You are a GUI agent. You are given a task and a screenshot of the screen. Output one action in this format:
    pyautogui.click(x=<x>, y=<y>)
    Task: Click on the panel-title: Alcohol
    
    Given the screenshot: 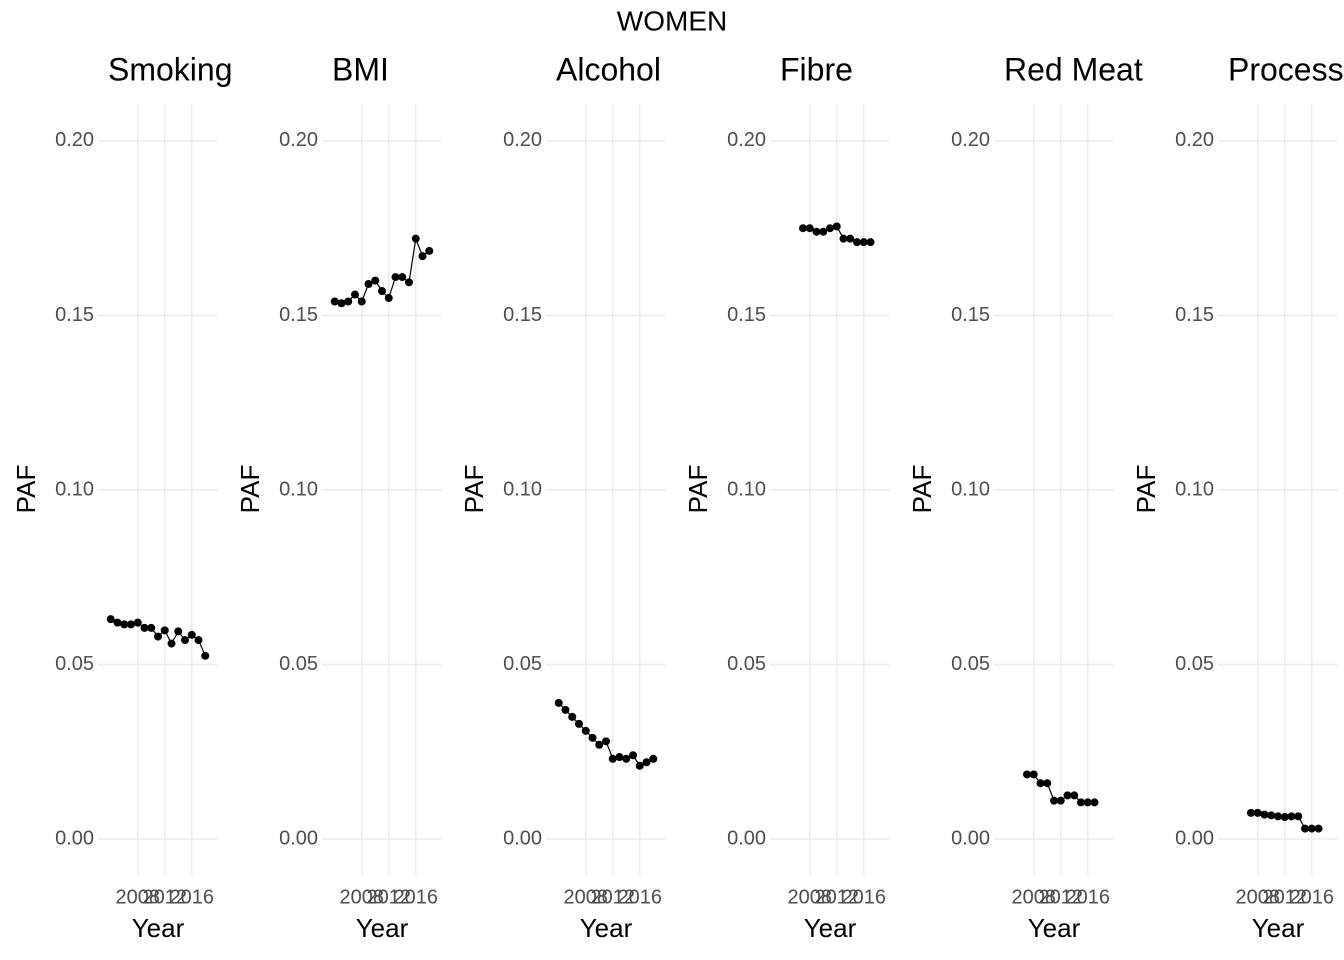 What is the action you would take?
    pyautogui.click(x=608, y=69)
    